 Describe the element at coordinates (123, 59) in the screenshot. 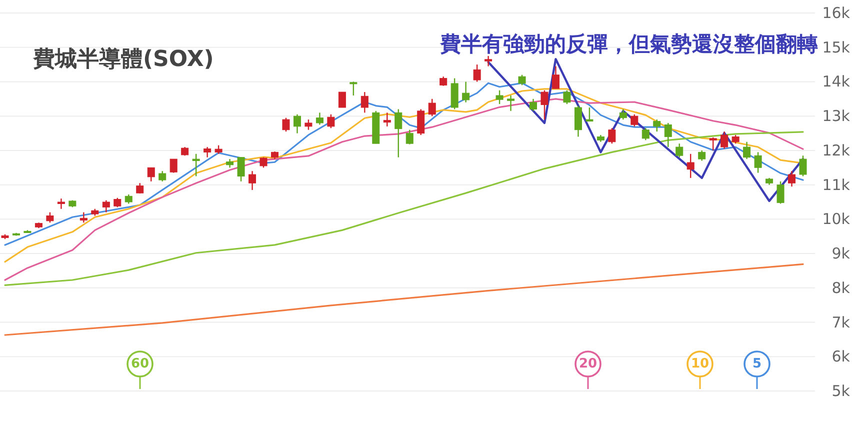

I see `text: 費城半導體(SOX)` at that location.